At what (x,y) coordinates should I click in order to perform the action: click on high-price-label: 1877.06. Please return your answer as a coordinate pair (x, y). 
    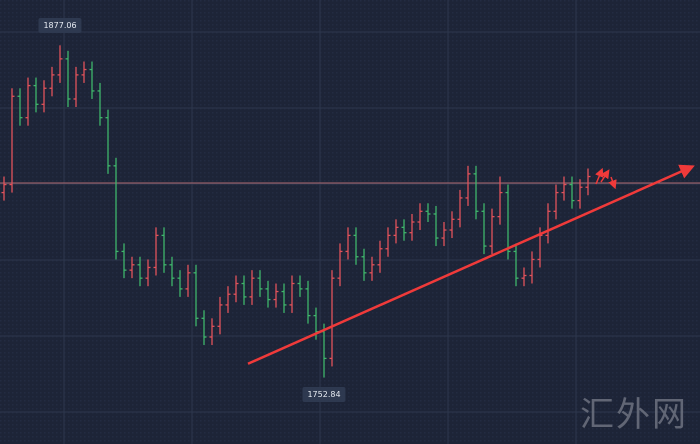
    Looking at the image, I should click on (60, 26).